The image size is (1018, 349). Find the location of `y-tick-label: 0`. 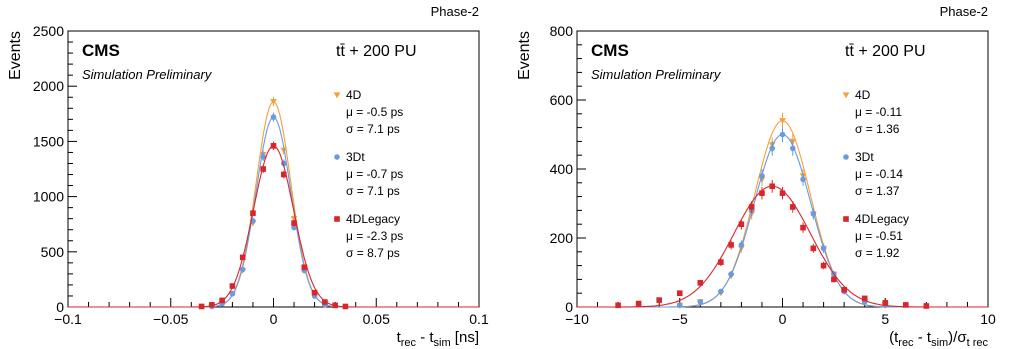

y-tick-label: 0 is located at coordinates (60, 307).